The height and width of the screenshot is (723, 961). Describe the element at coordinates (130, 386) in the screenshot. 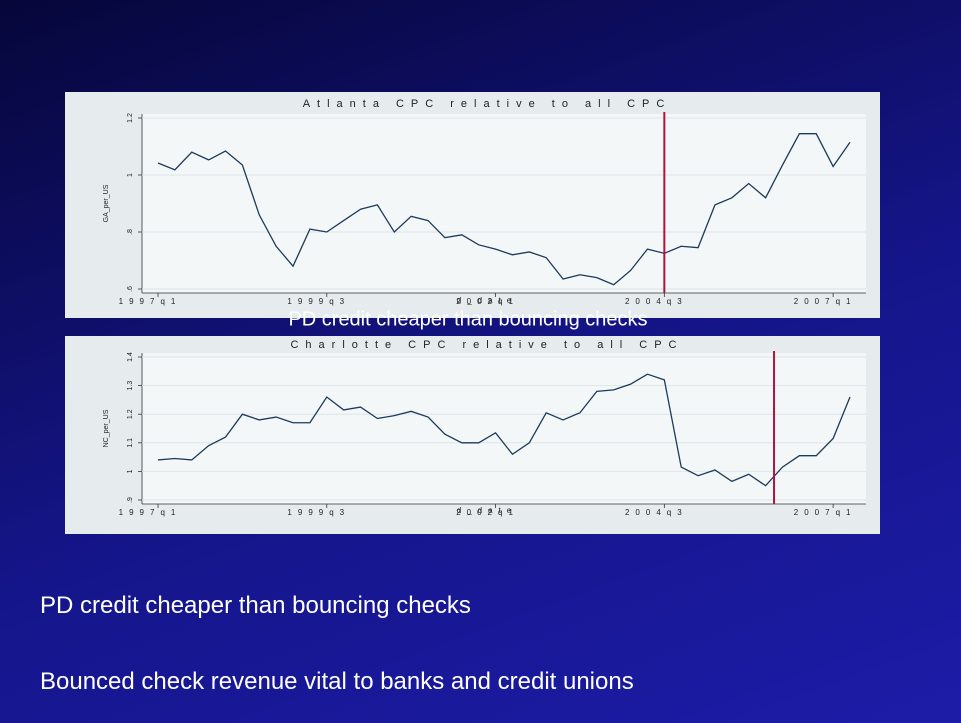

I see `y-tick-label: 1.3` at that location.